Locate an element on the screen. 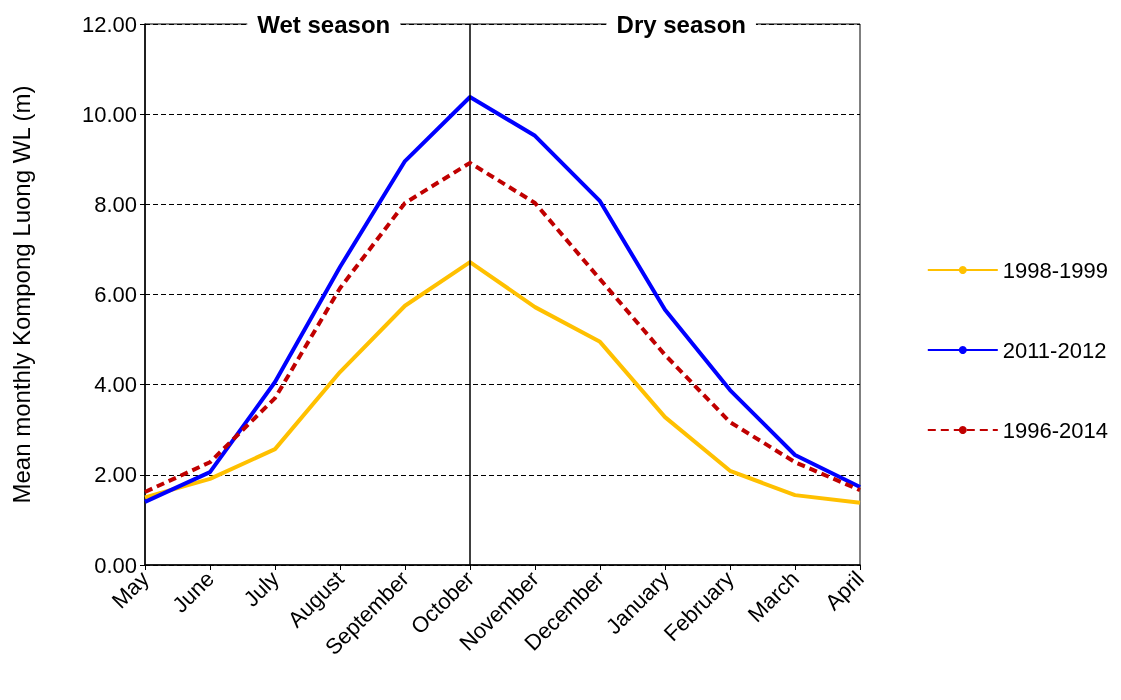  x-tick-label: July is located at coordinates (261, 589).